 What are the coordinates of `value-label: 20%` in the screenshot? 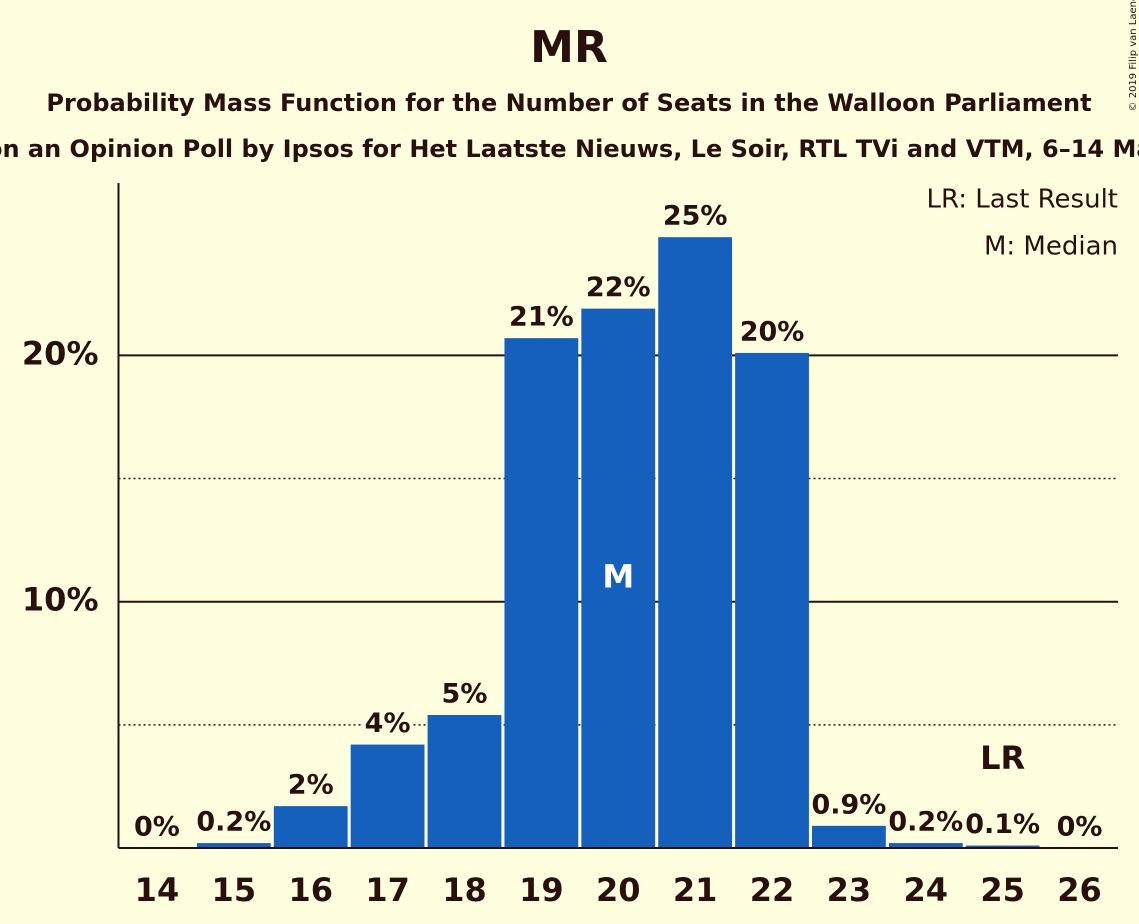 It's located at (772, 331).